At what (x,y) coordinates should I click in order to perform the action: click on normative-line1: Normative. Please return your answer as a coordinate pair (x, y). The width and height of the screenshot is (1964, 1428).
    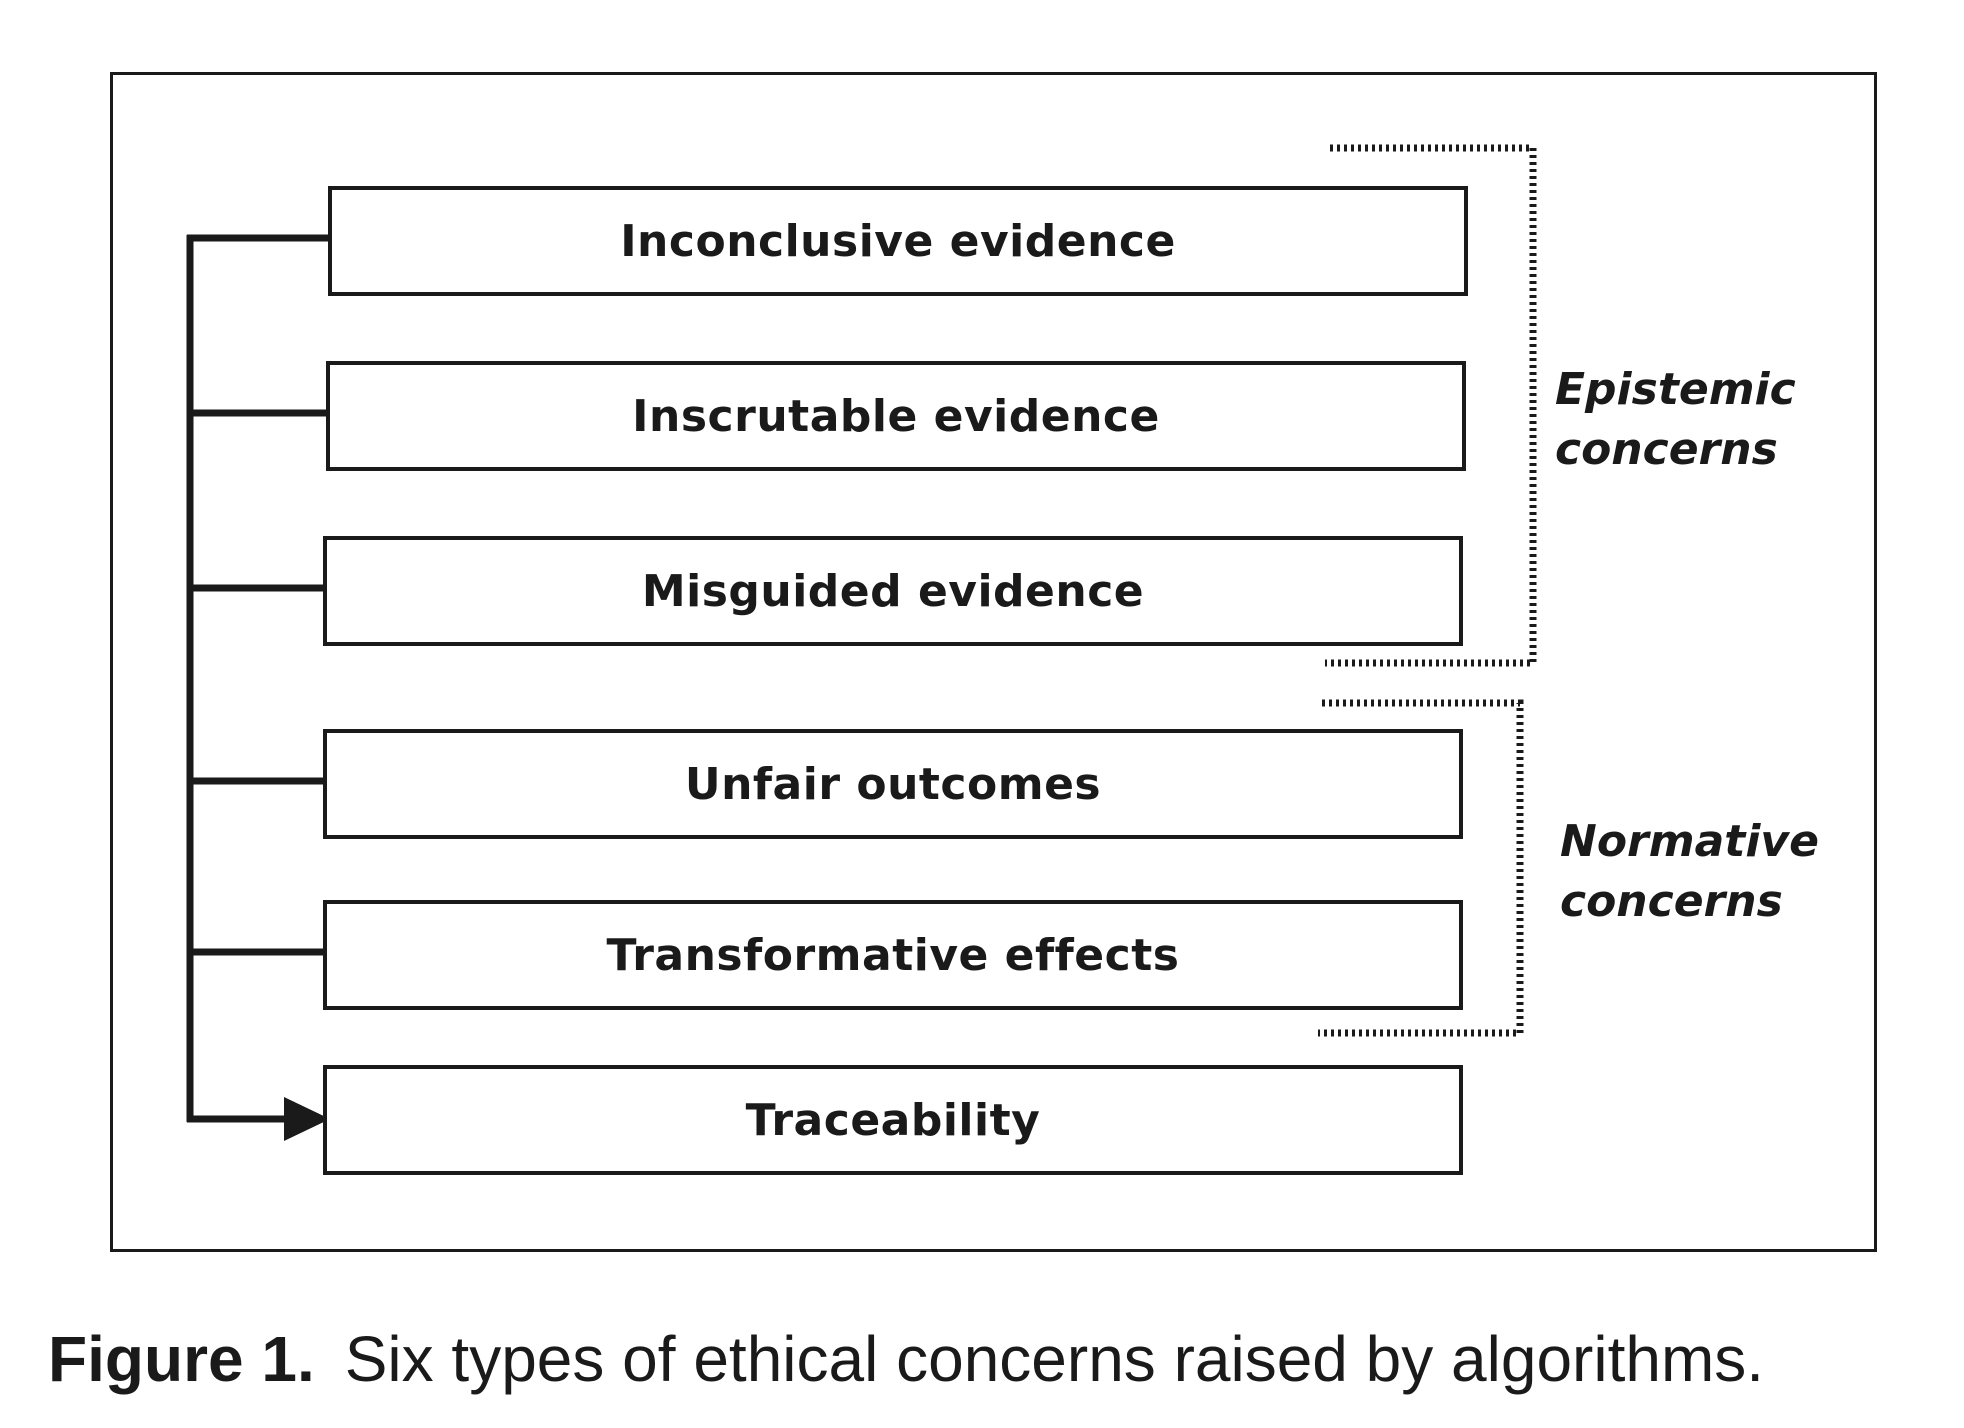
    Looking at the image, I should click on (1689, 841).